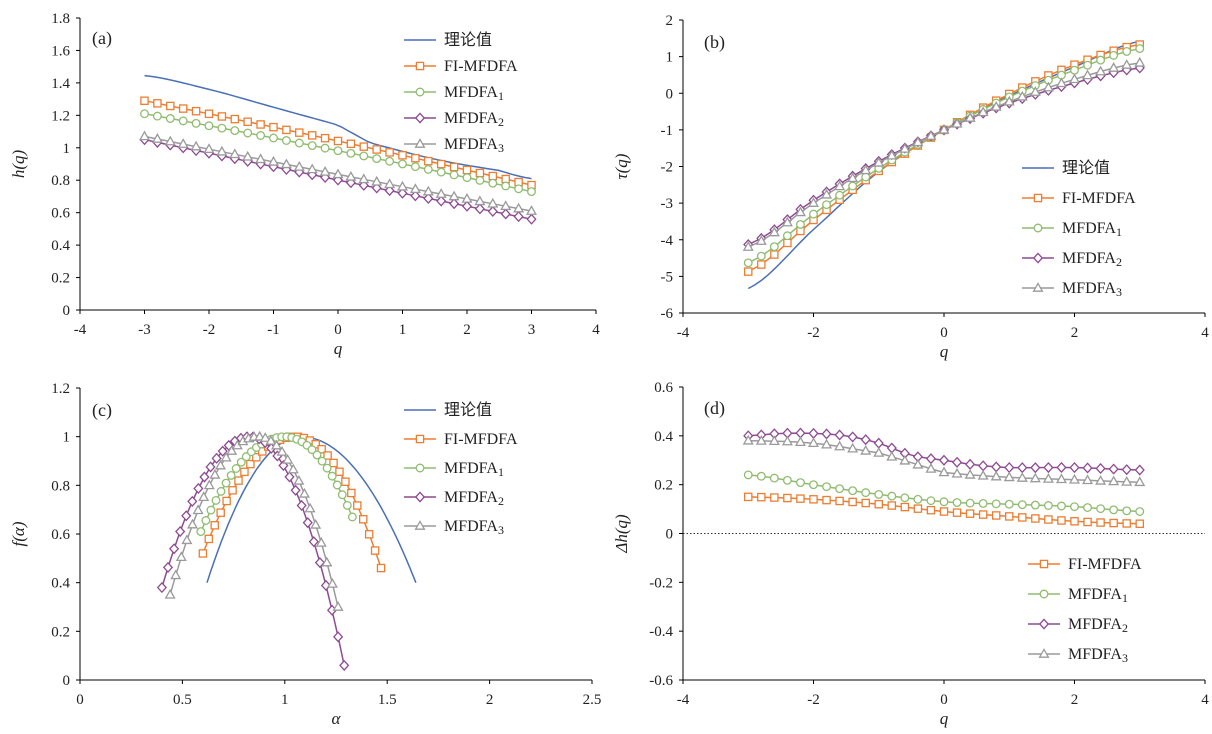  Describe the element at coordinates (60, 51) in the screenshot. I see `y-tick-label: 1.6` at that location.